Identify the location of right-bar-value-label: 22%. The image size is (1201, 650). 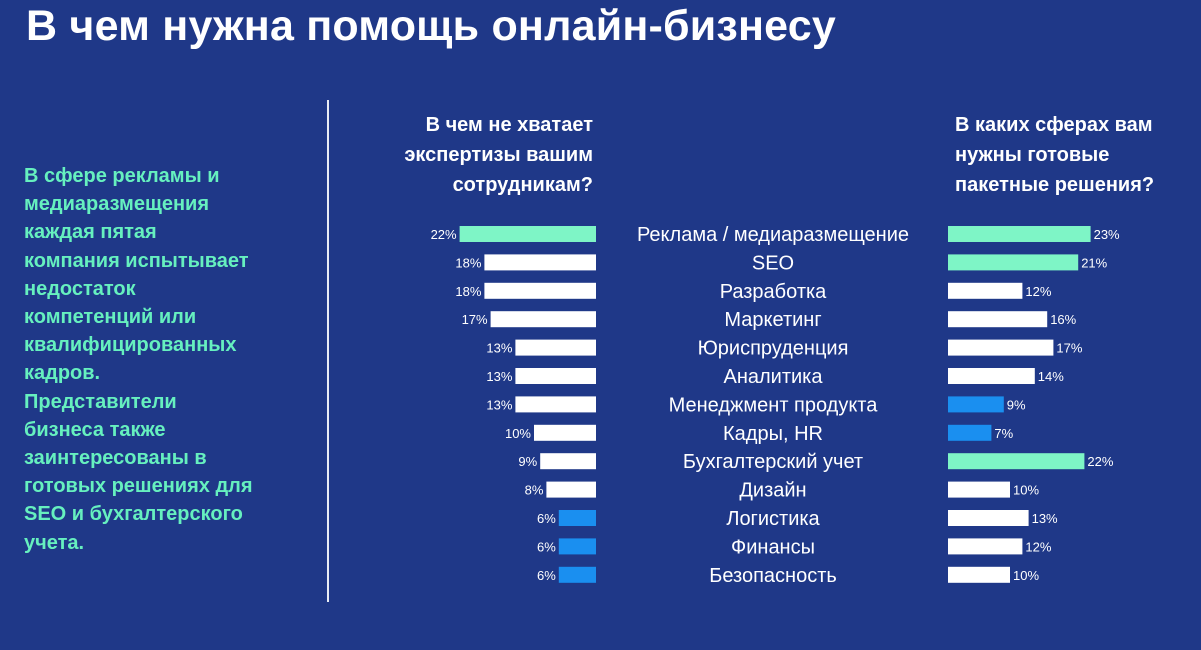
(1100, 461).